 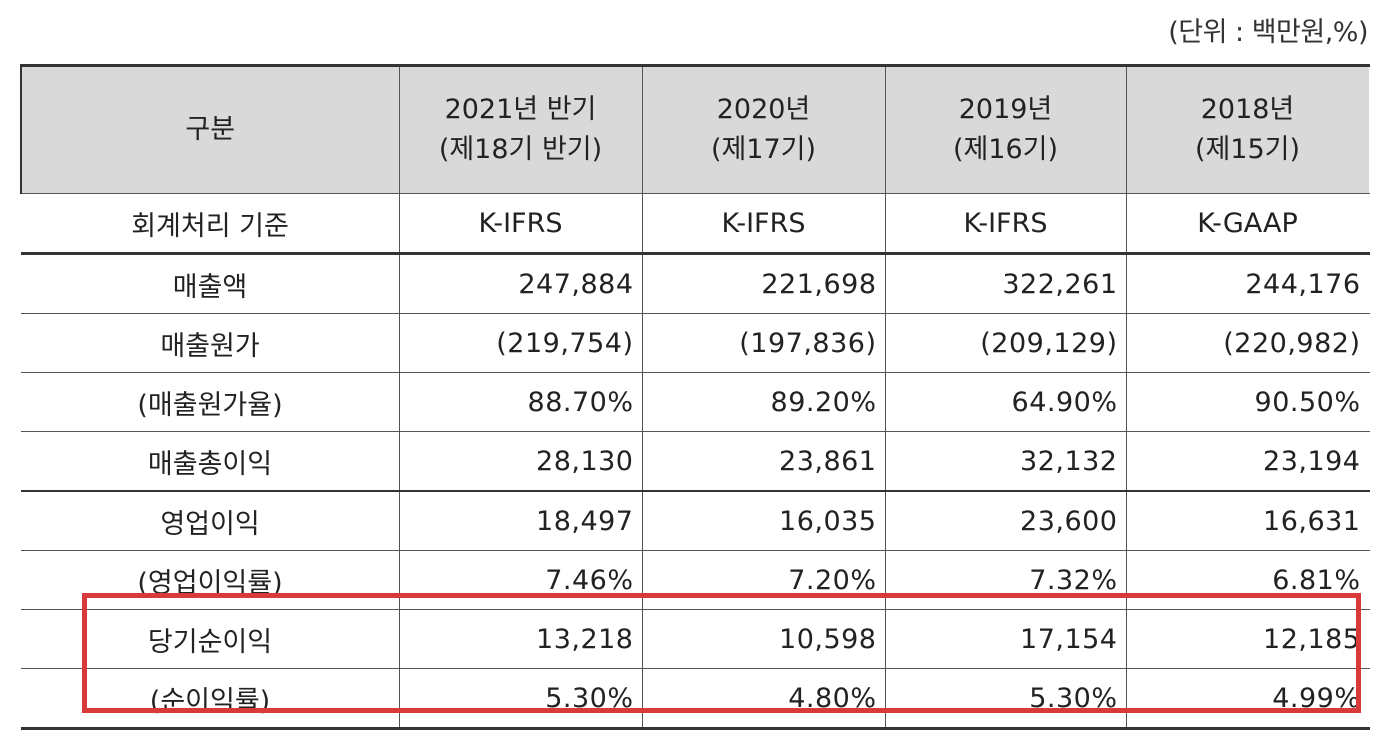 What do you see at coordinates (1005, 109) in the screenshot?
I see `header-year: 2019년` at bounding box center [1005, 109].